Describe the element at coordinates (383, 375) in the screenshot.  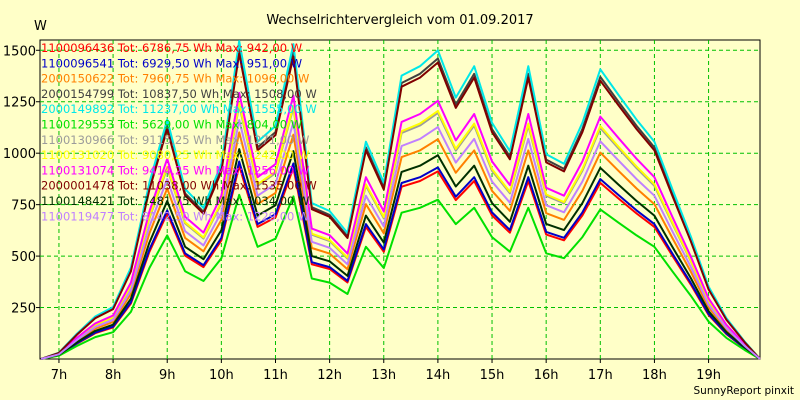
I see `x-tick-label: 13h` at that location.